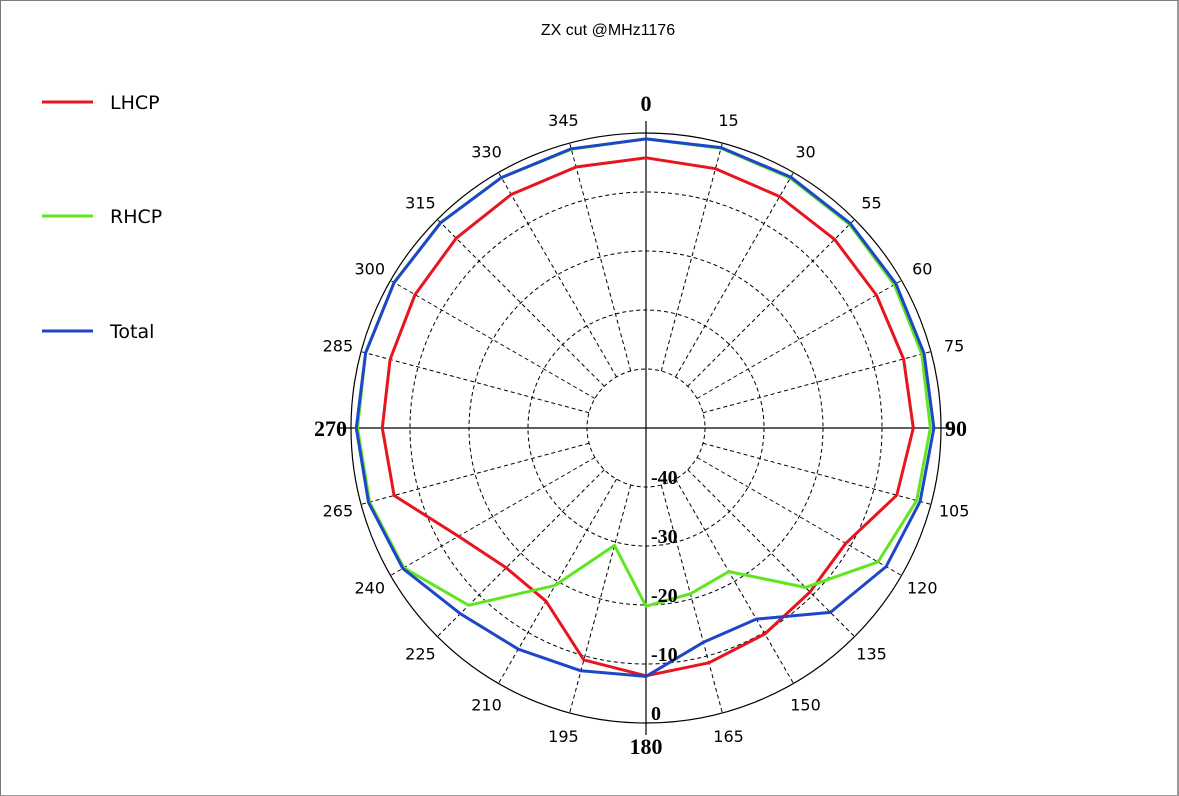 The image size is (1179, 796). Describe the element at coordinates (664, 478) in the screenshot. I see `radial-tick-label: -40` at that location.